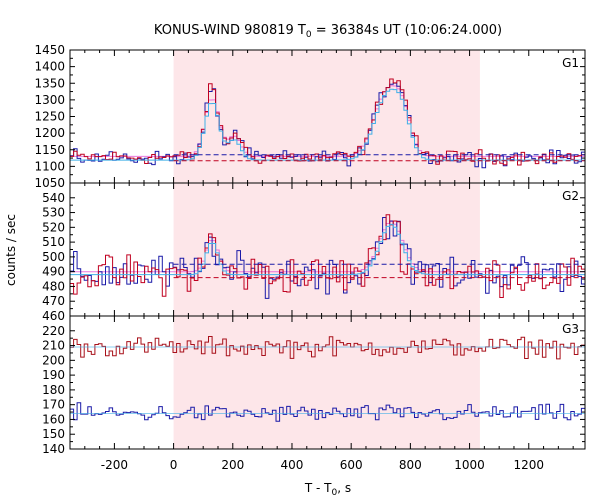 Image resolution: width=600 pixels, height=500 pixels. What do you see at coordinates (49, 50) in the screenshot?
I see `y-tick-label: 1450` at bounding box center [49, 50].